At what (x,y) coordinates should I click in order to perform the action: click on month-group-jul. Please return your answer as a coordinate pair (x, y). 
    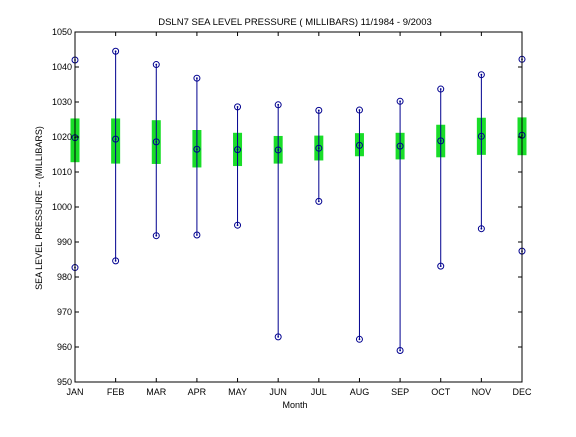
    Looking at the image, I should click on (319, 155).